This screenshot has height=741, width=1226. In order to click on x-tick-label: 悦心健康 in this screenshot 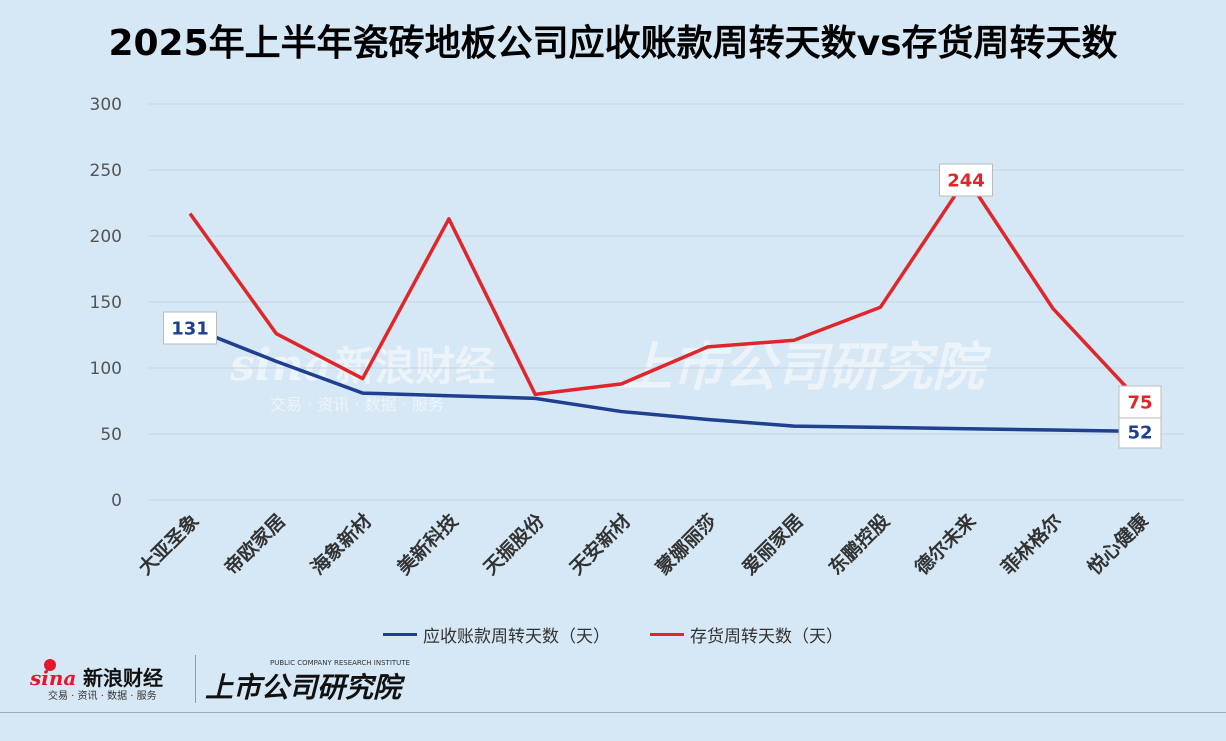, I will do `click(1118, 544)`.